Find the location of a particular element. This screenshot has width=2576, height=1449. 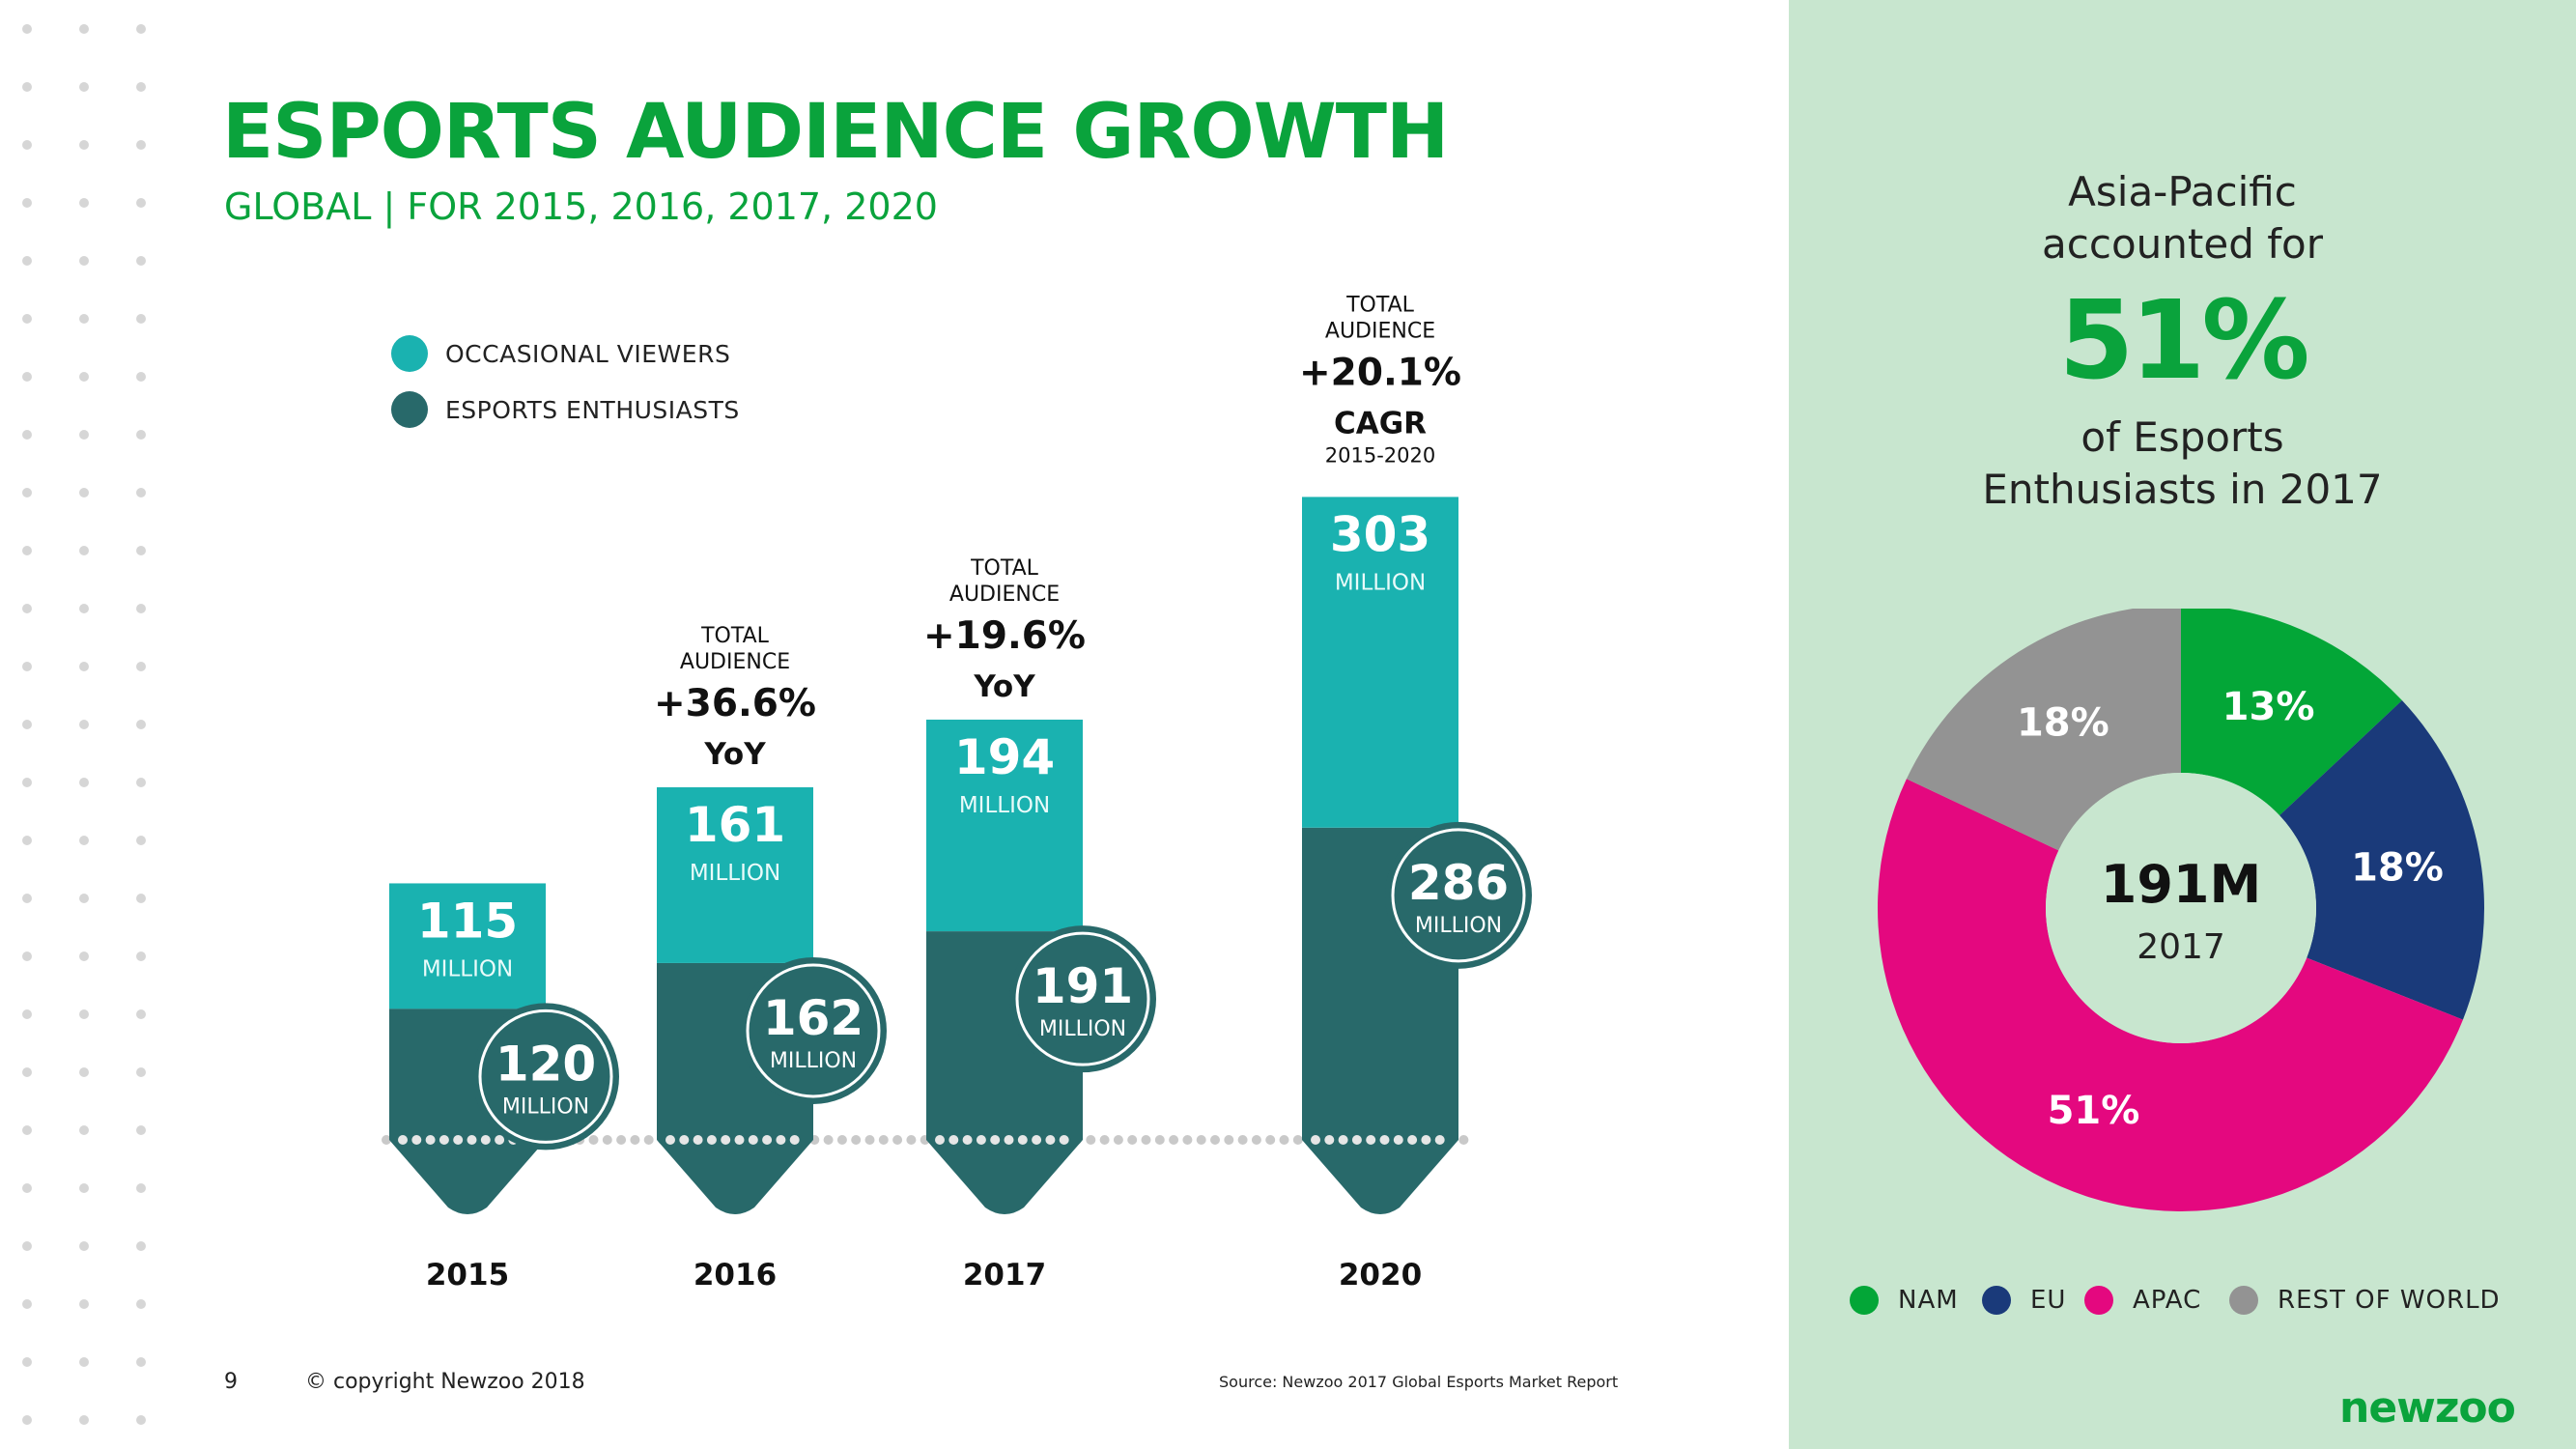

donut-slice-nam is located at coordinates (2291, 712).